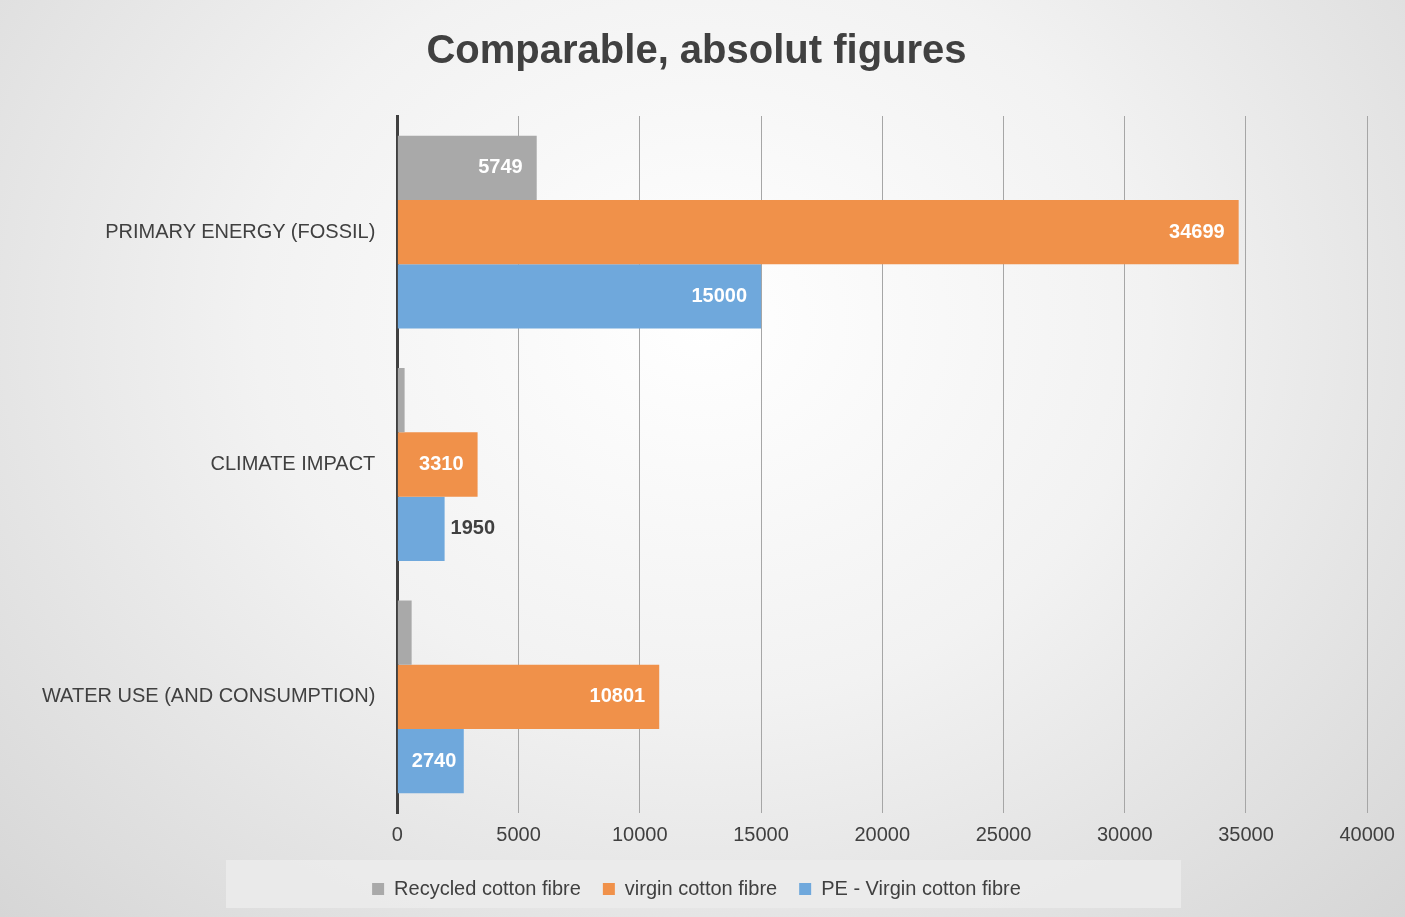 This screenshot has height=917, width=1405. I want to click on x-tick-label: 40000, so click(1367, 833).